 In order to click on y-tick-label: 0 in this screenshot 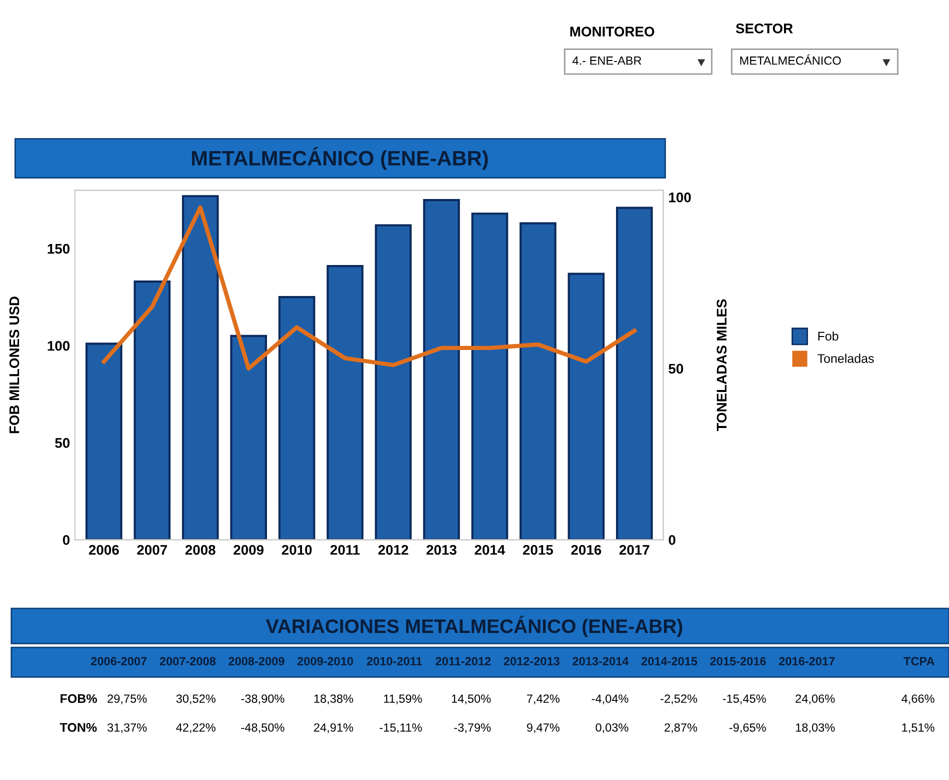, I will do `click(66, 540)`.